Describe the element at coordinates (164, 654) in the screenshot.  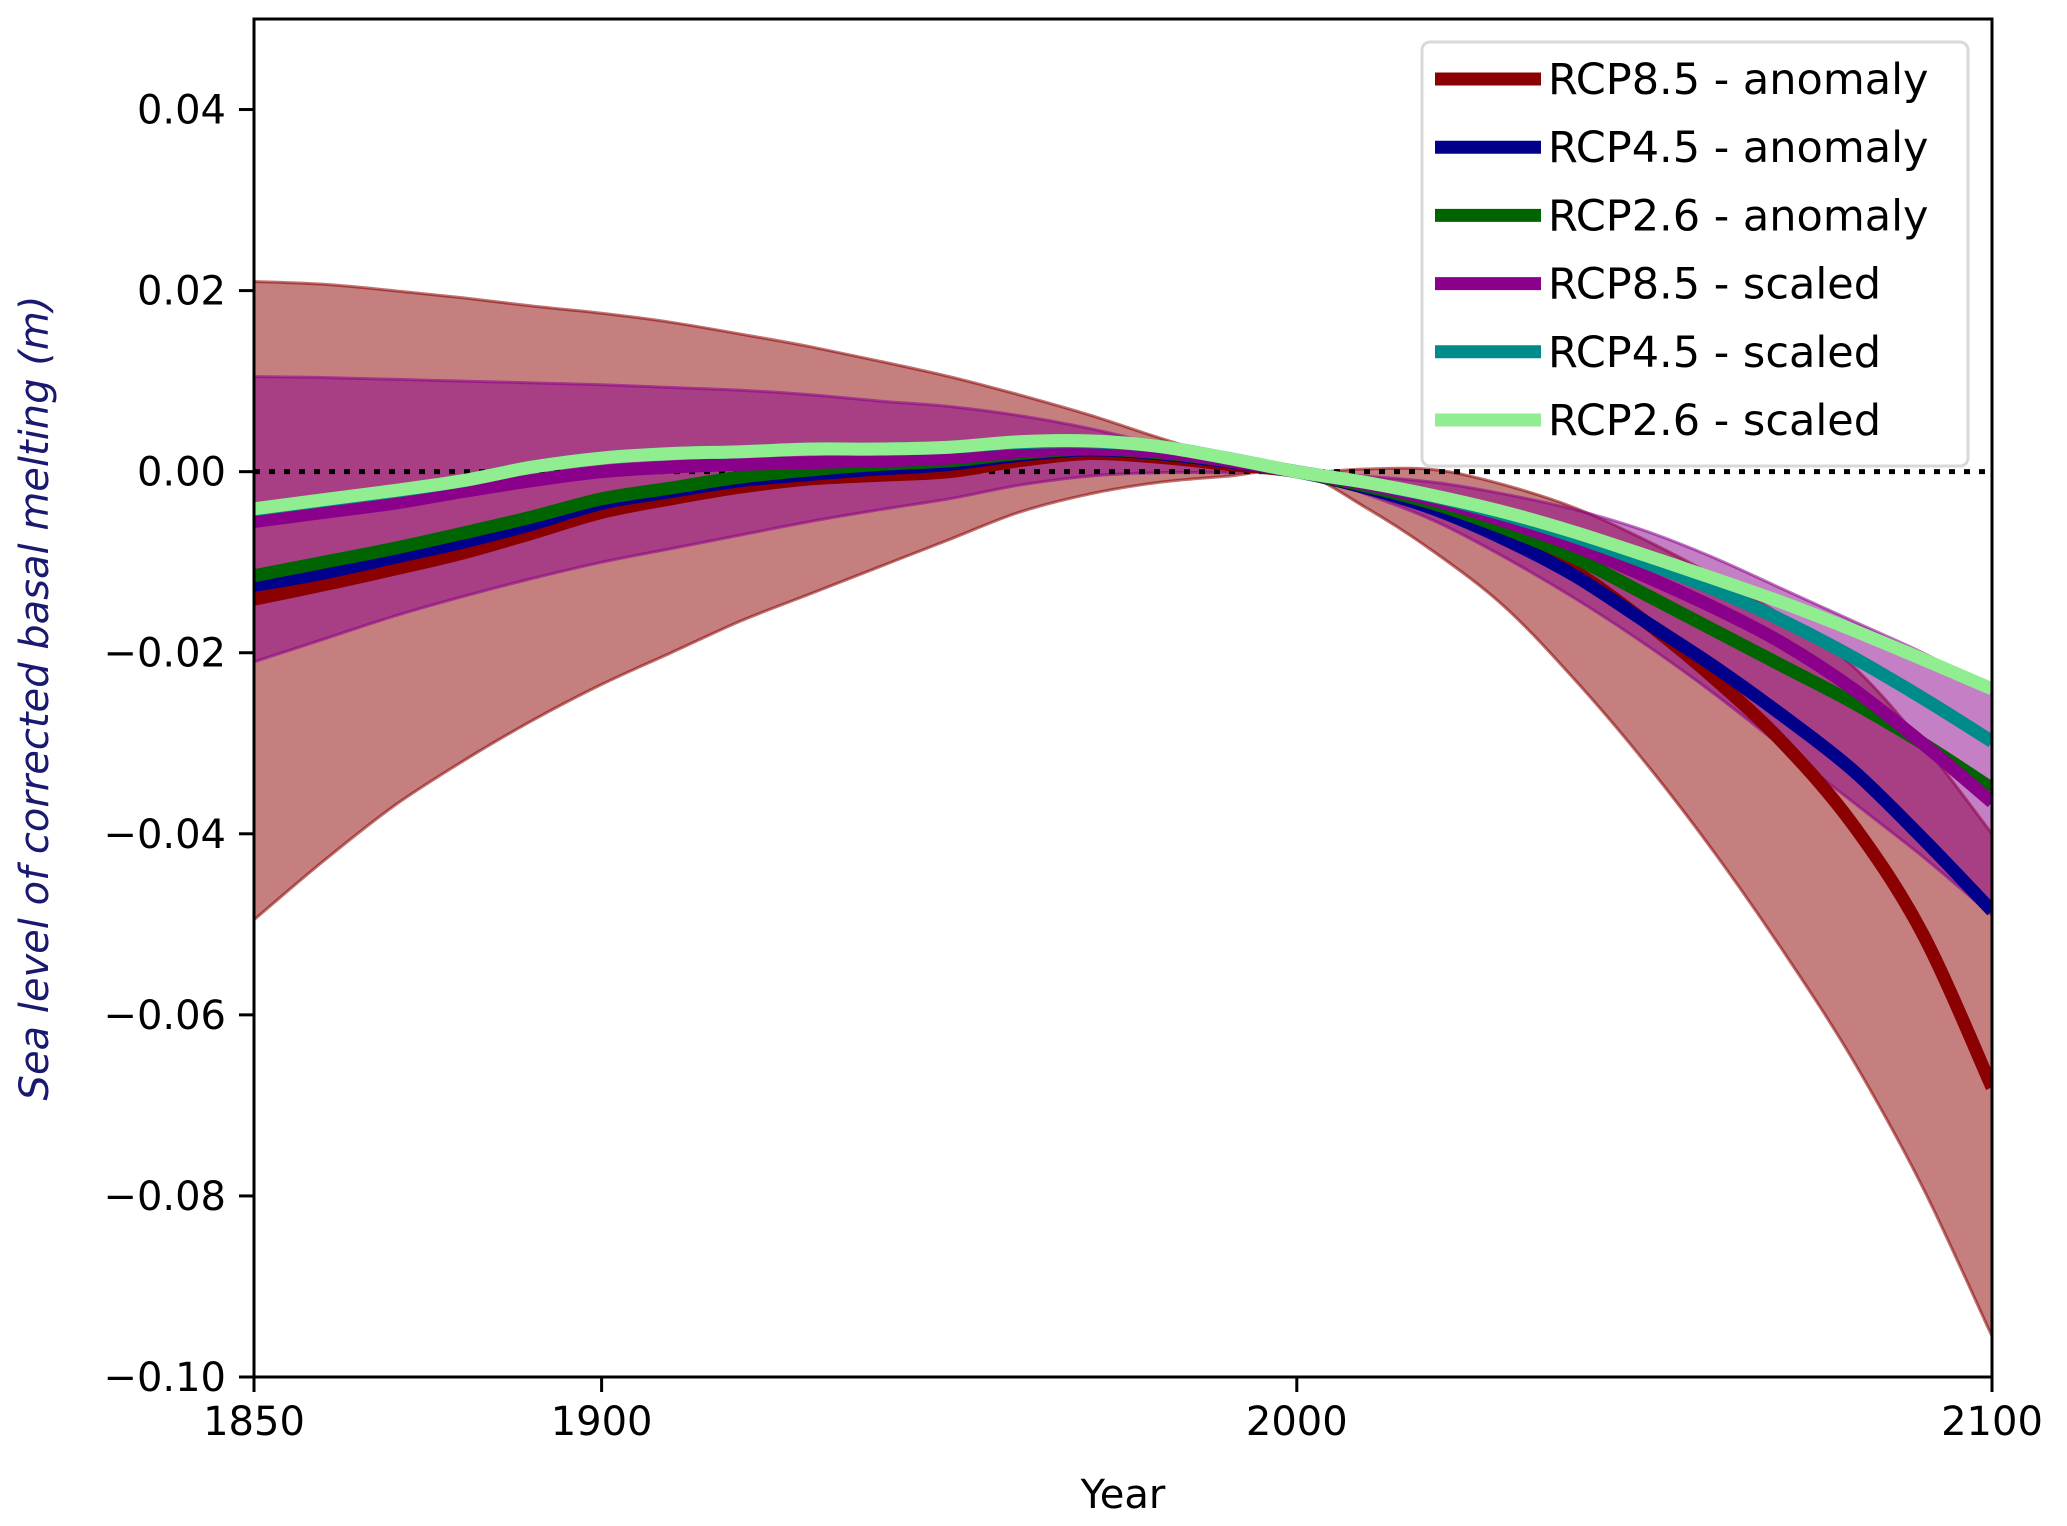
I see `y-tick-label: −0.02` at that location.